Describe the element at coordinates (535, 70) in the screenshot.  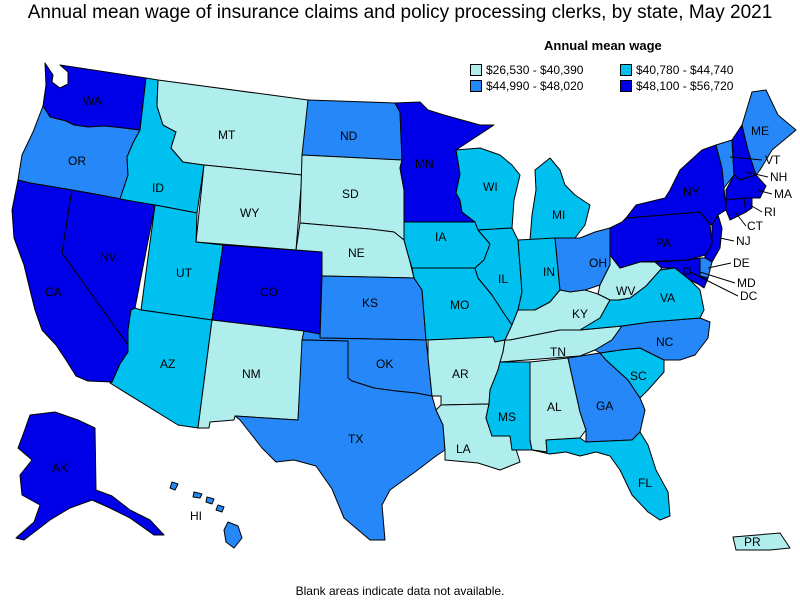
I see `legend-label-bin-1: $26,530 - $40,390` at that location.